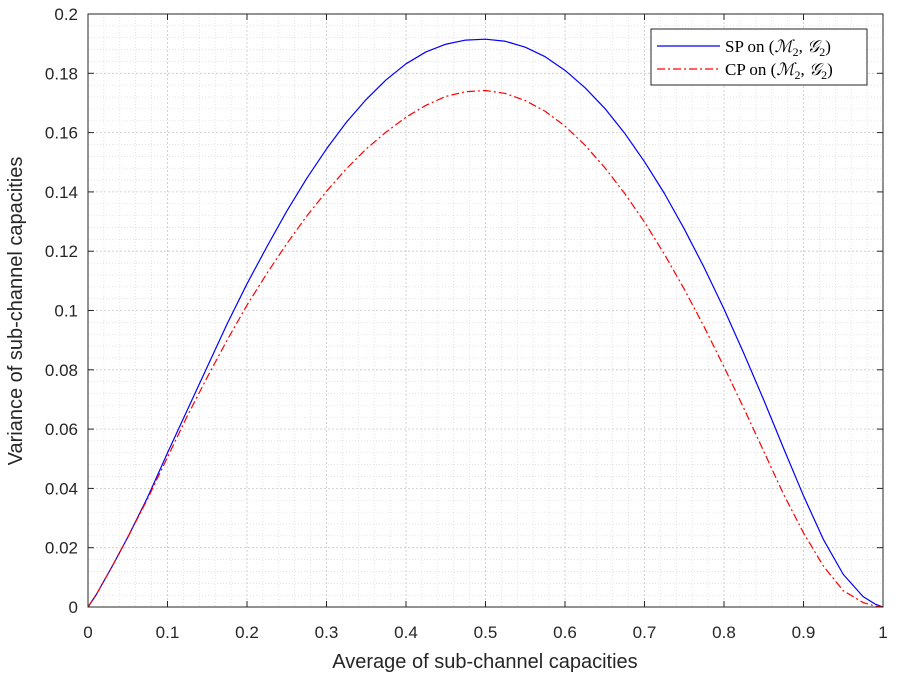 This screenshot has width=900, height=675. Describe the element at coordinates (66, 14) in the screenshot. I see `y-tick-label: 0.2` at that location.